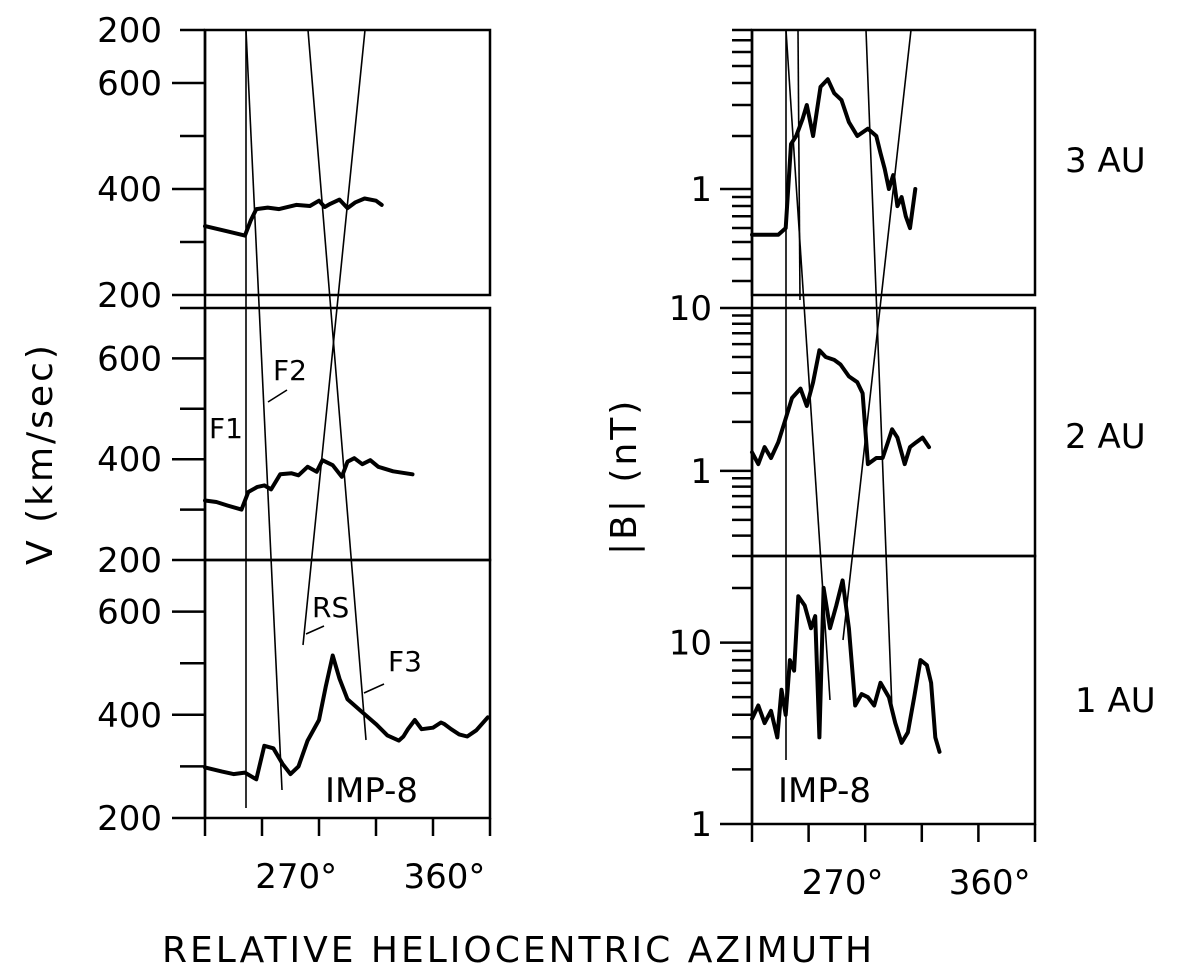 This screenshot has width=1191, height=978. Describe the element at coordinates (824, 791) in the screenshot. I see `field-imp8-label: IMP-8` at that location.